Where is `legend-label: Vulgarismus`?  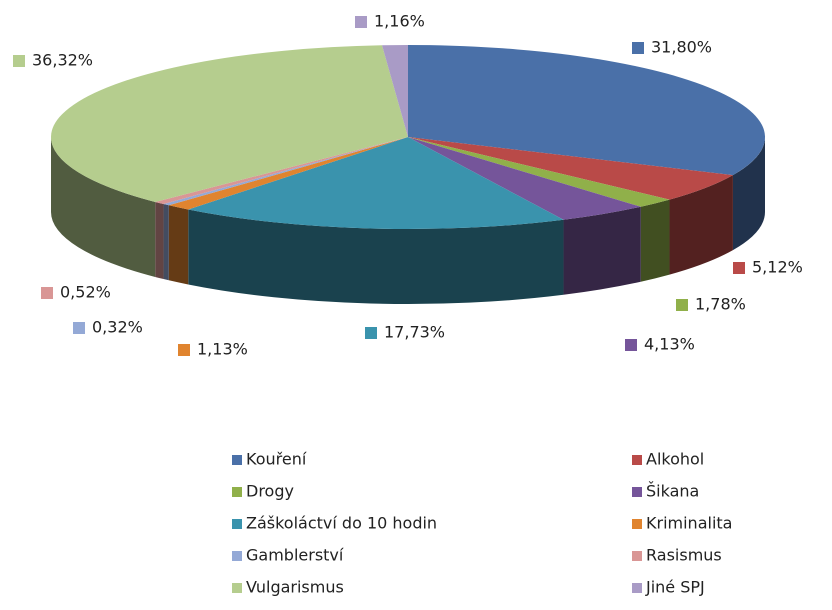
legend-label: Vulgarismus is located at coordinates (295, 587).